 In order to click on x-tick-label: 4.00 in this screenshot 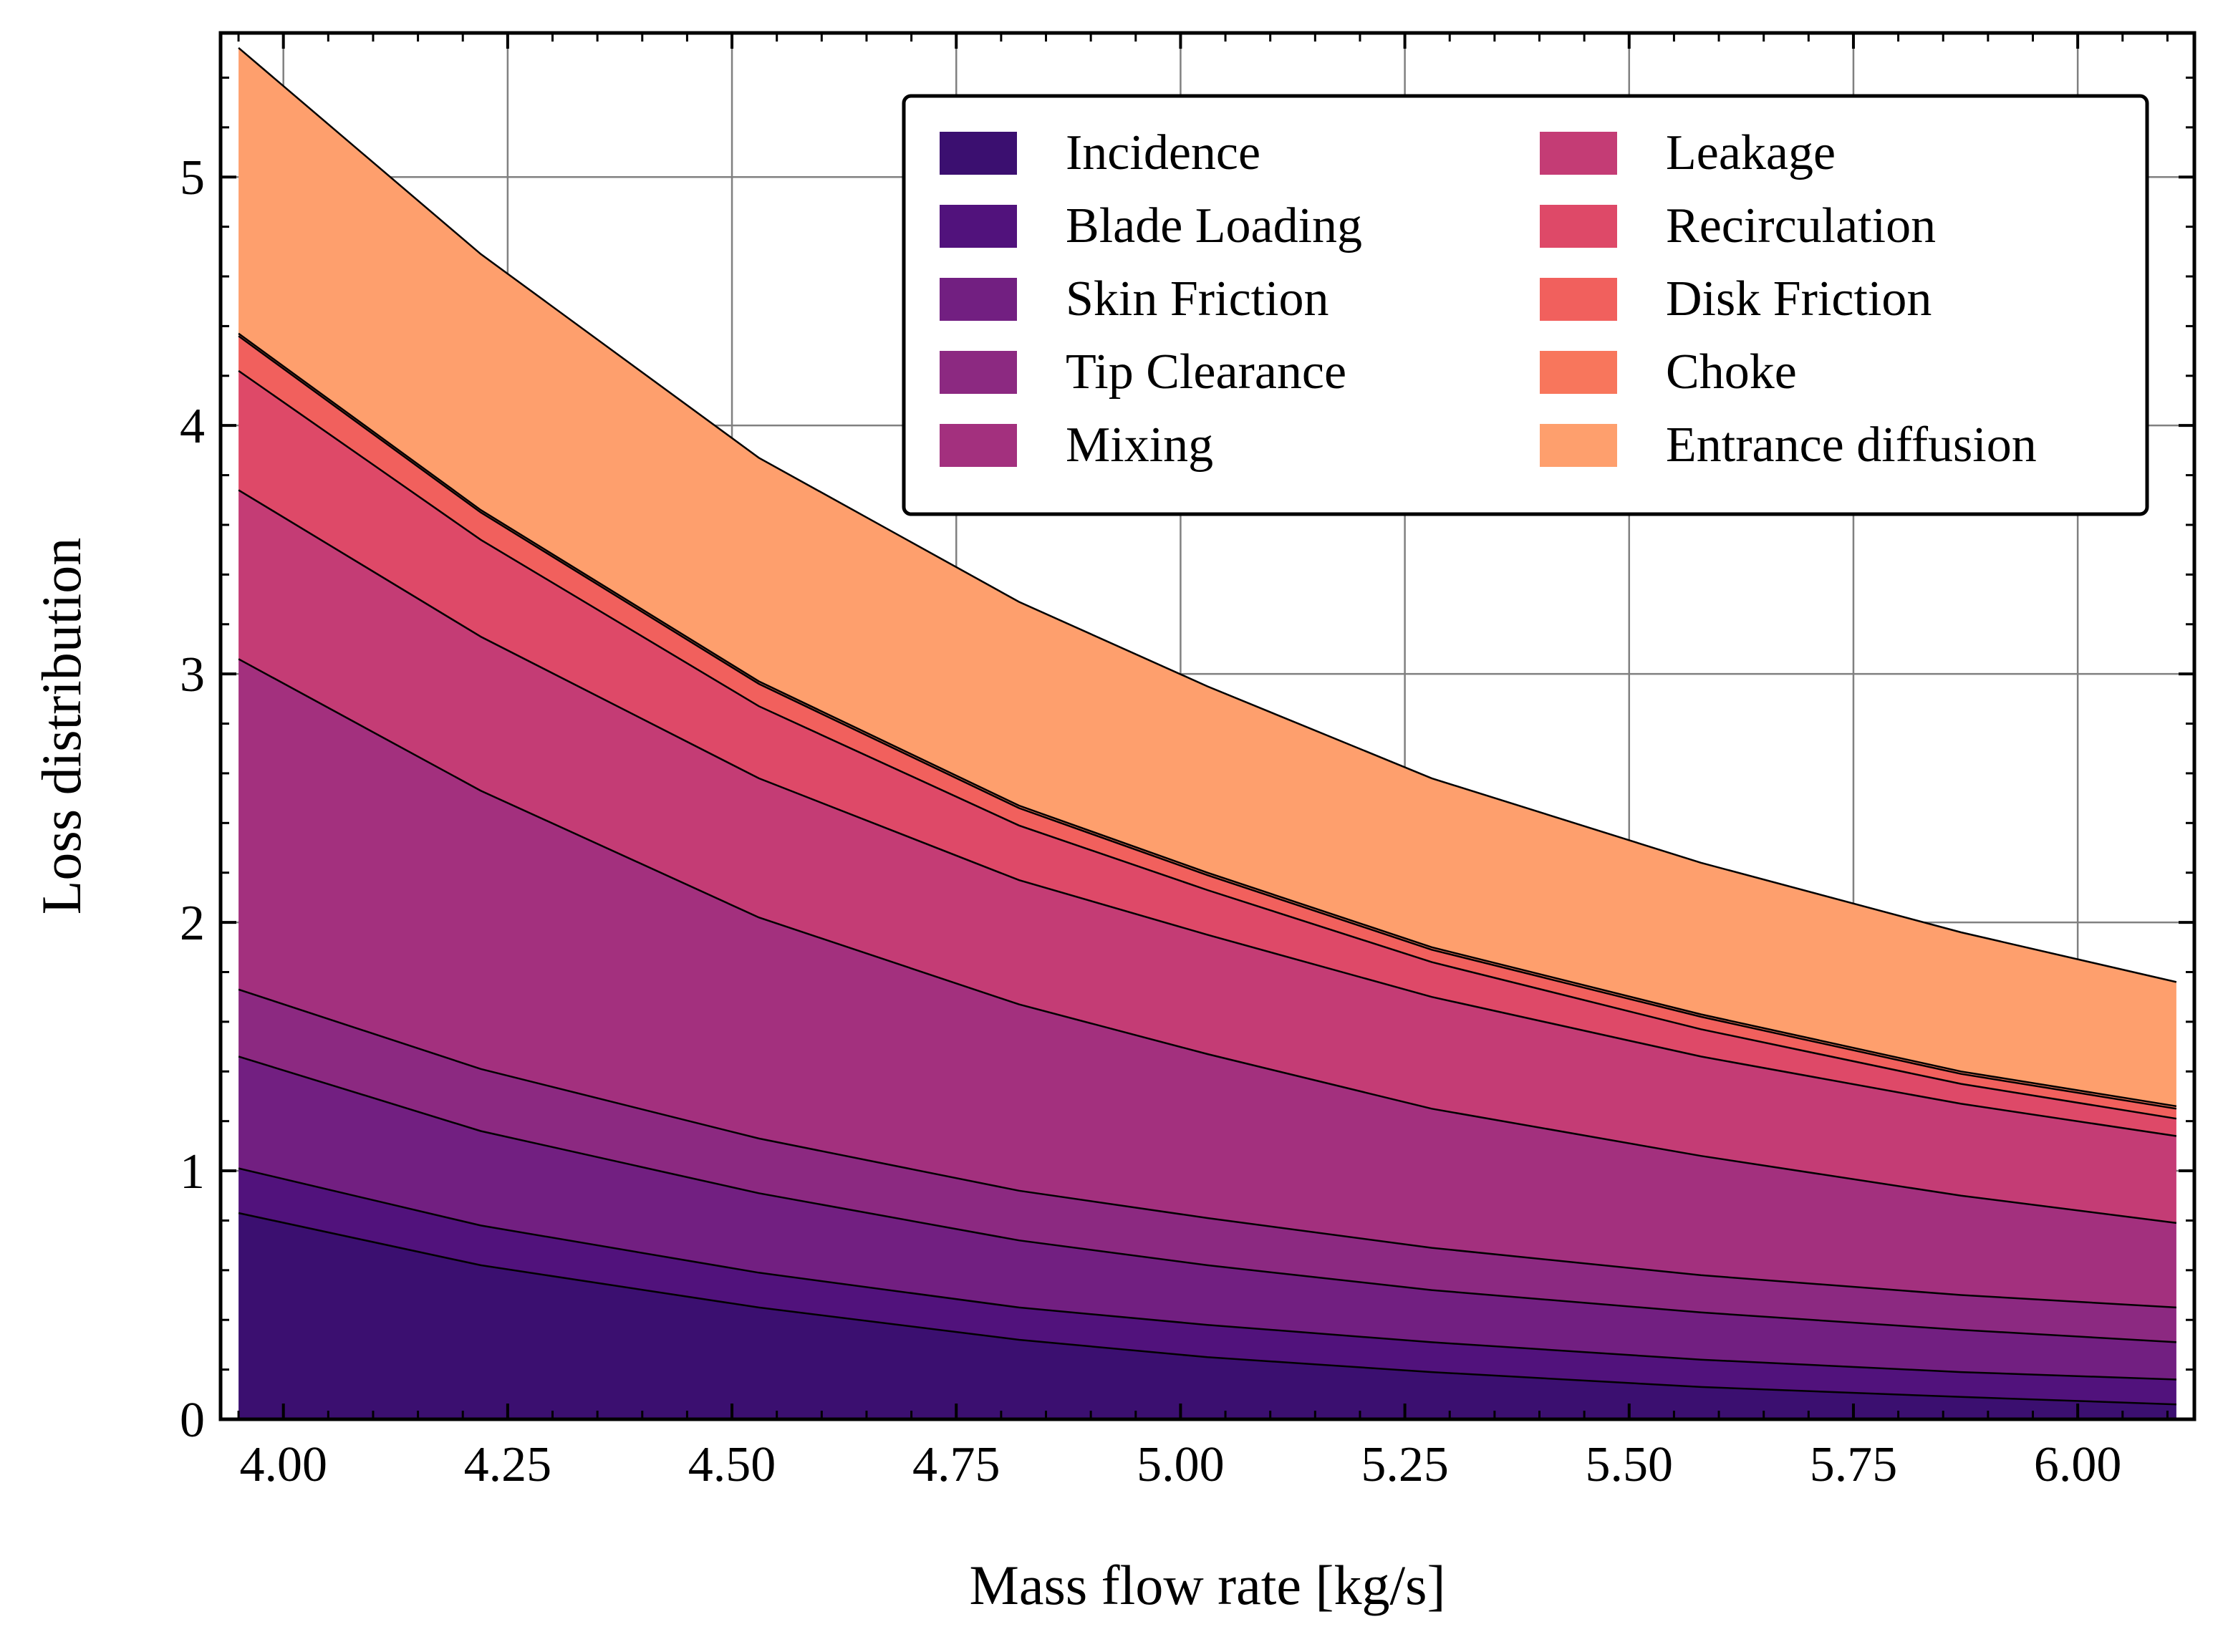, I will do `click(283, 1465)`.